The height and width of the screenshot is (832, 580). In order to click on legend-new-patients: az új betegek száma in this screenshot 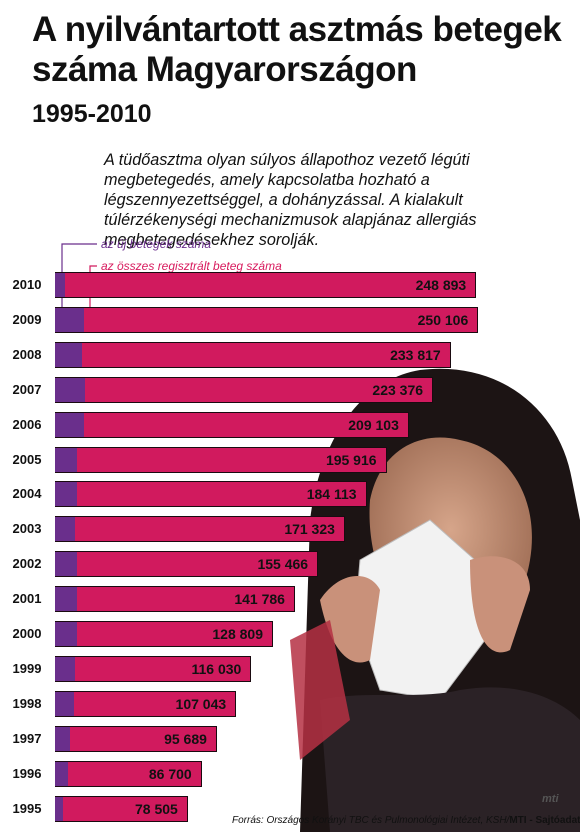, I will do `click(156, 244)`.